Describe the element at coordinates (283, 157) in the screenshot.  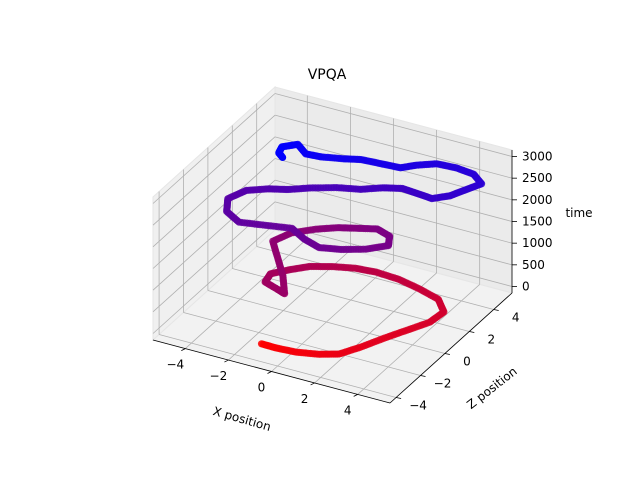
I see `data-point` at that location.